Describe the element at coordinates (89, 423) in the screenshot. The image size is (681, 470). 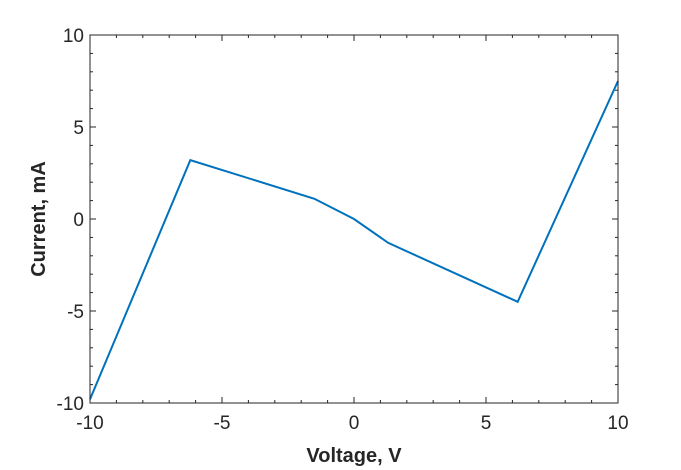
I see `x-tick-label: -10` at that location.